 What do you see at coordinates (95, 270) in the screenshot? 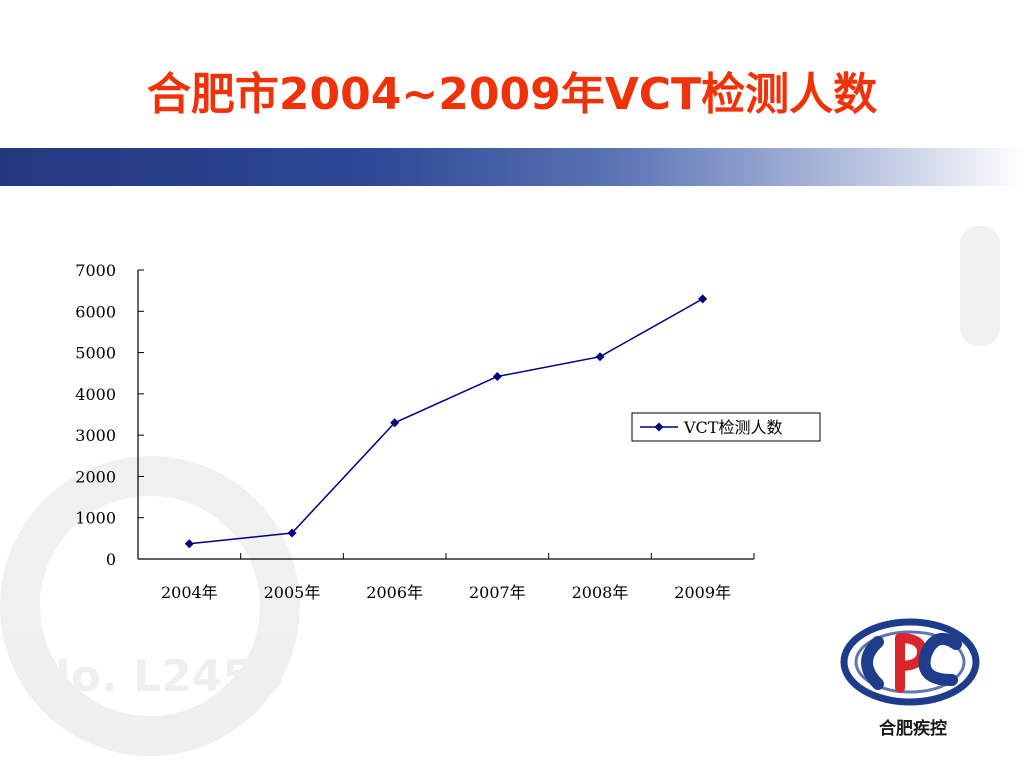
I see `y-tick-label: 7000` at bounding box center [95, 270].